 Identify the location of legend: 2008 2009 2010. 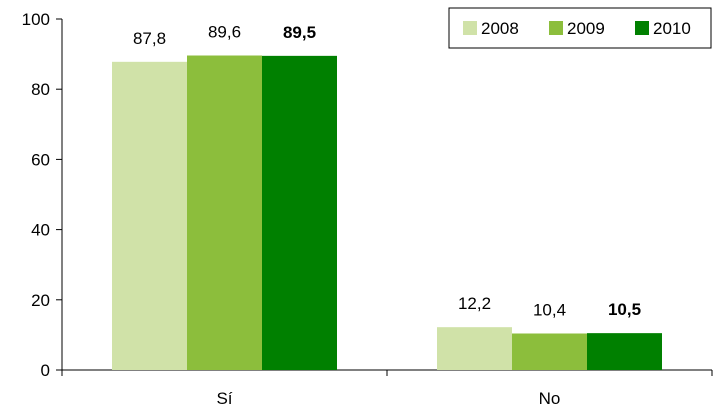
(580, 28).